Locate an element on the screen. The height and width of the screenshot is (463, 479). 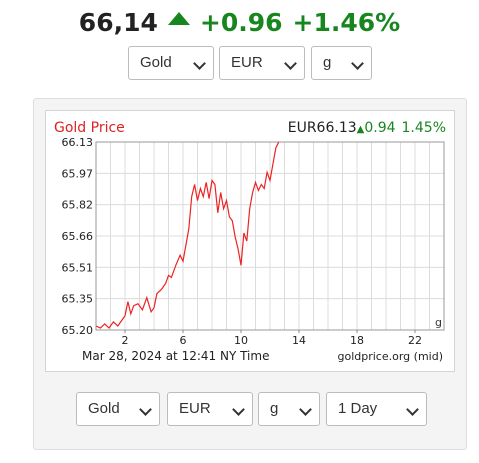
top-currency-select: EUR is located at coordinates (262, 63).